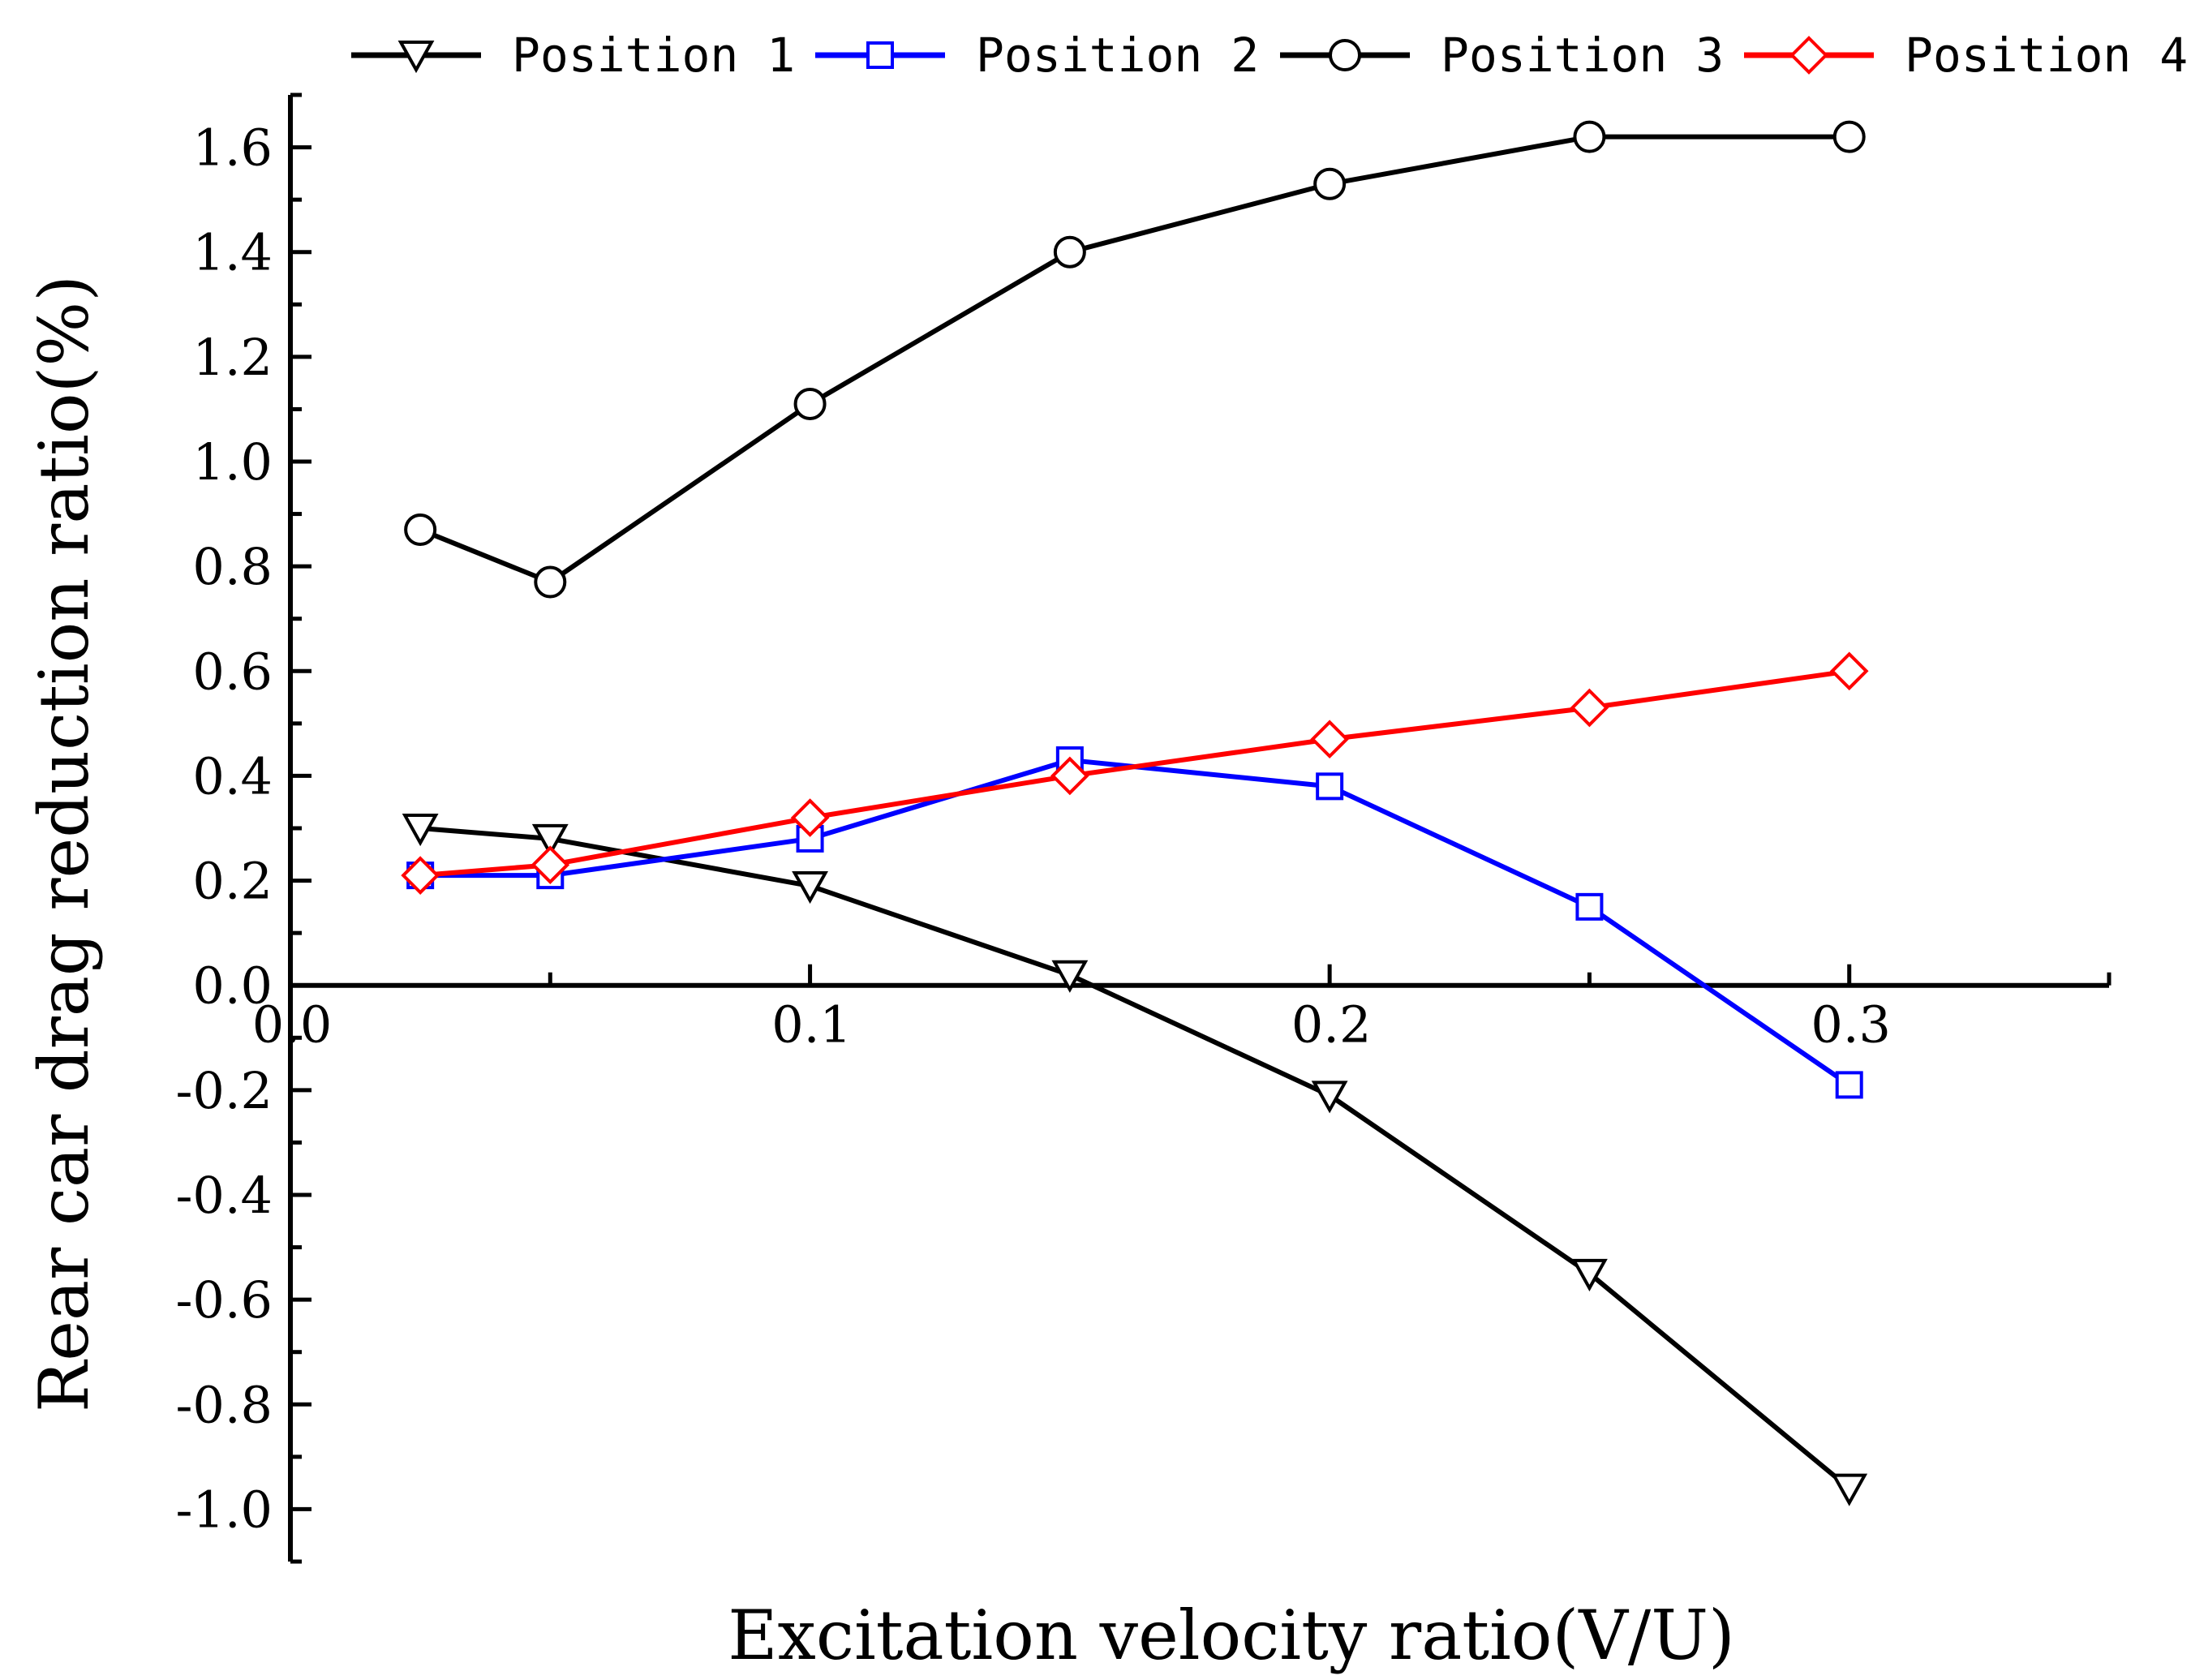 The image size is (2191, 1680). What do you see at coordinates (224, 1510) in the screenshot?
I see `y-tick-label: -1.0` at bounding box center [224, 1510].